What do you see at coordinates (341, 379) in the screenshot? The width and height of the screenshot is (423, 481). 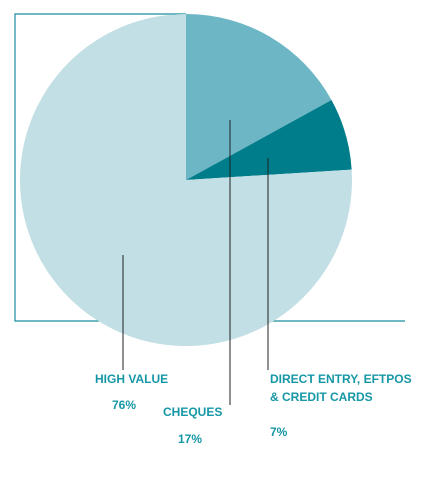 I see `slice-label: DIRECT ENTRY, EFTPOS` at bounding box center [341, 379].